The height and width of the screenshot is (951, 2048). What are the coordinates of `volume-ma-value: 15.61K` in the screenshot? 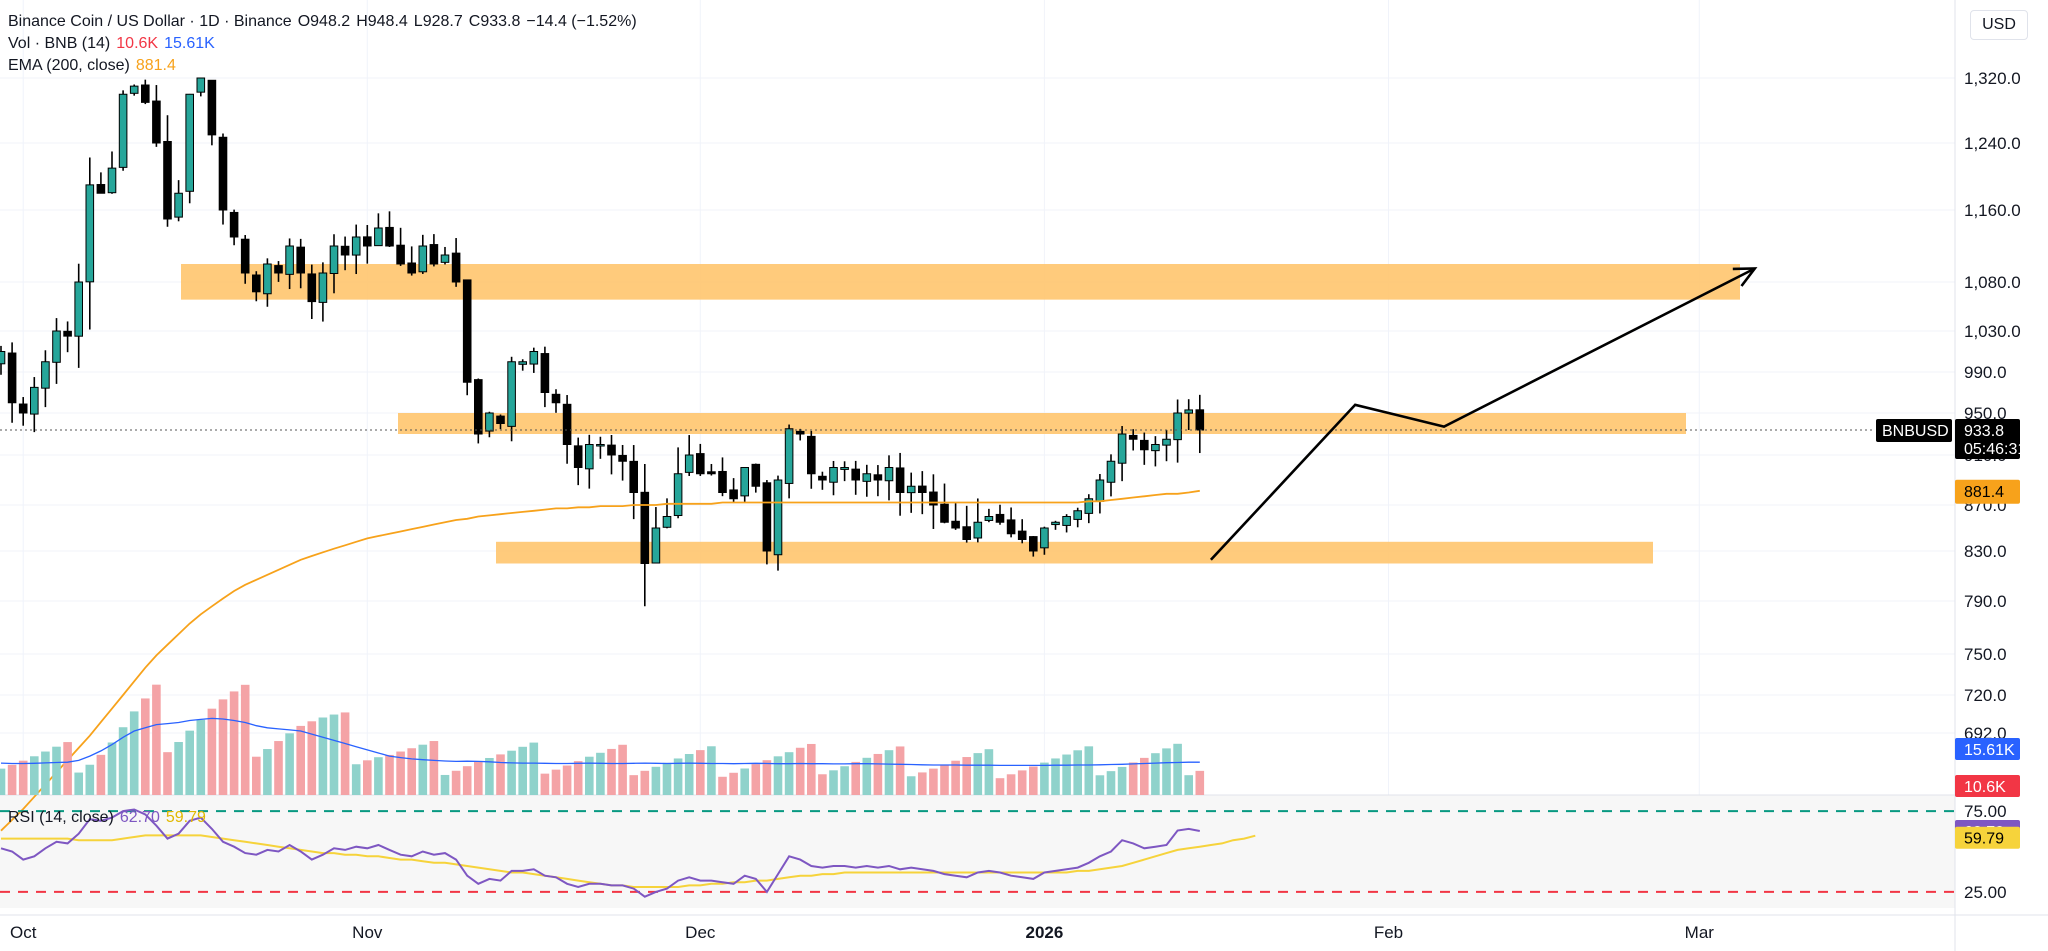 It's located at (189, 43).